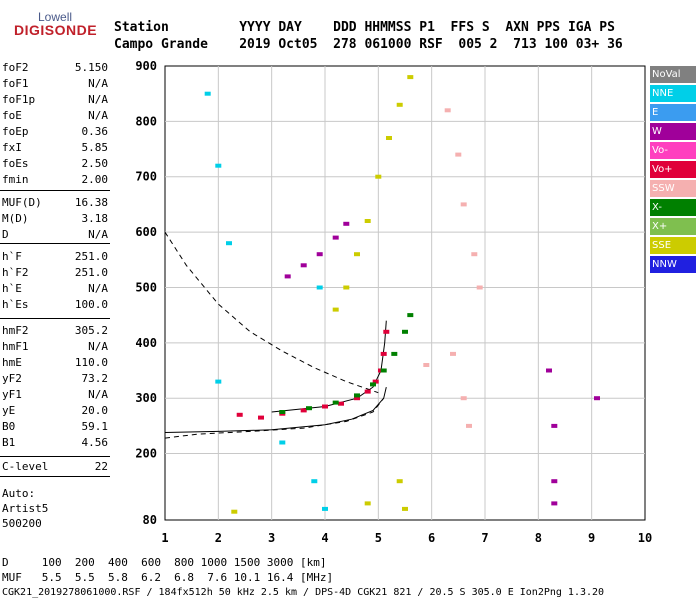  I want to click on param-row: h`Es 100.0, so click(55, 305).